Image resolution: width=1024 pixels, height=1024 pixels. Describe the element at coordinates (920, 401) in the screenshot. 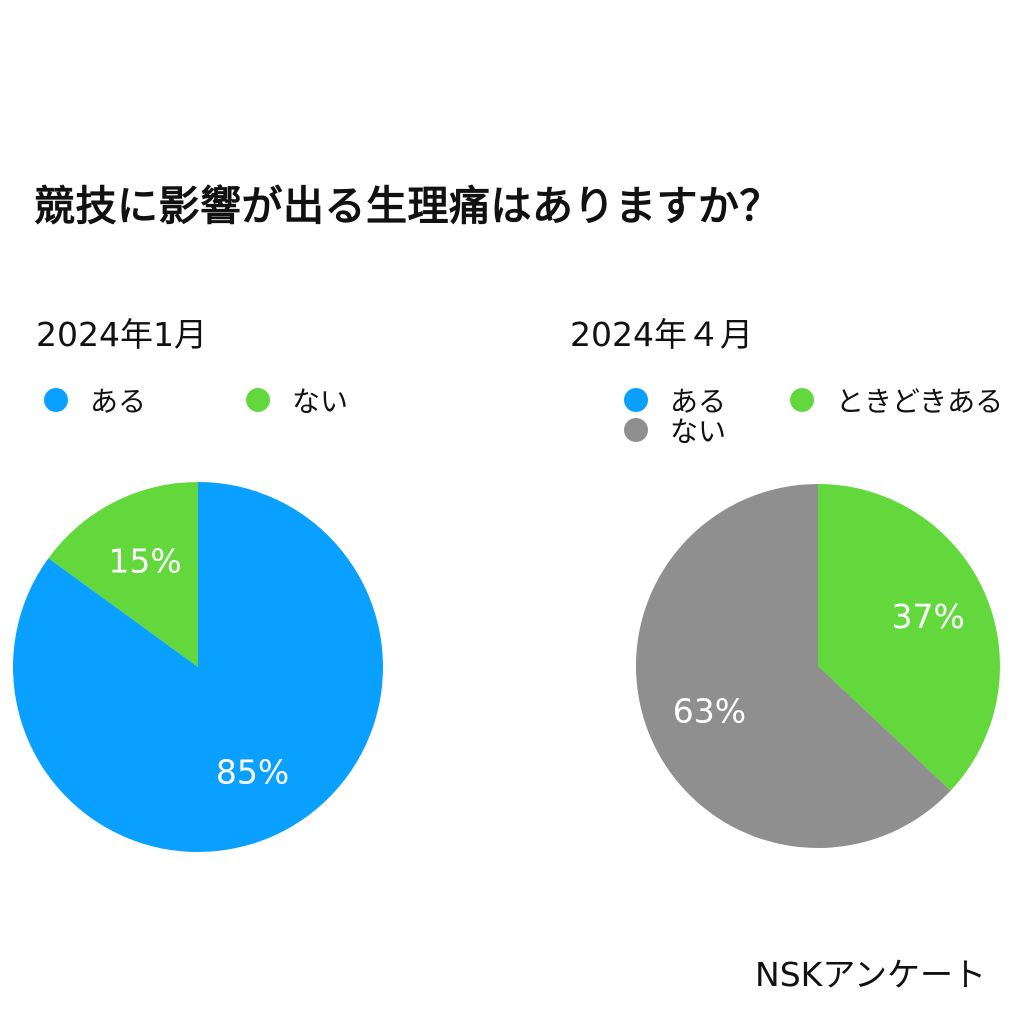

I see `legend-label: ときどきある` at that location.